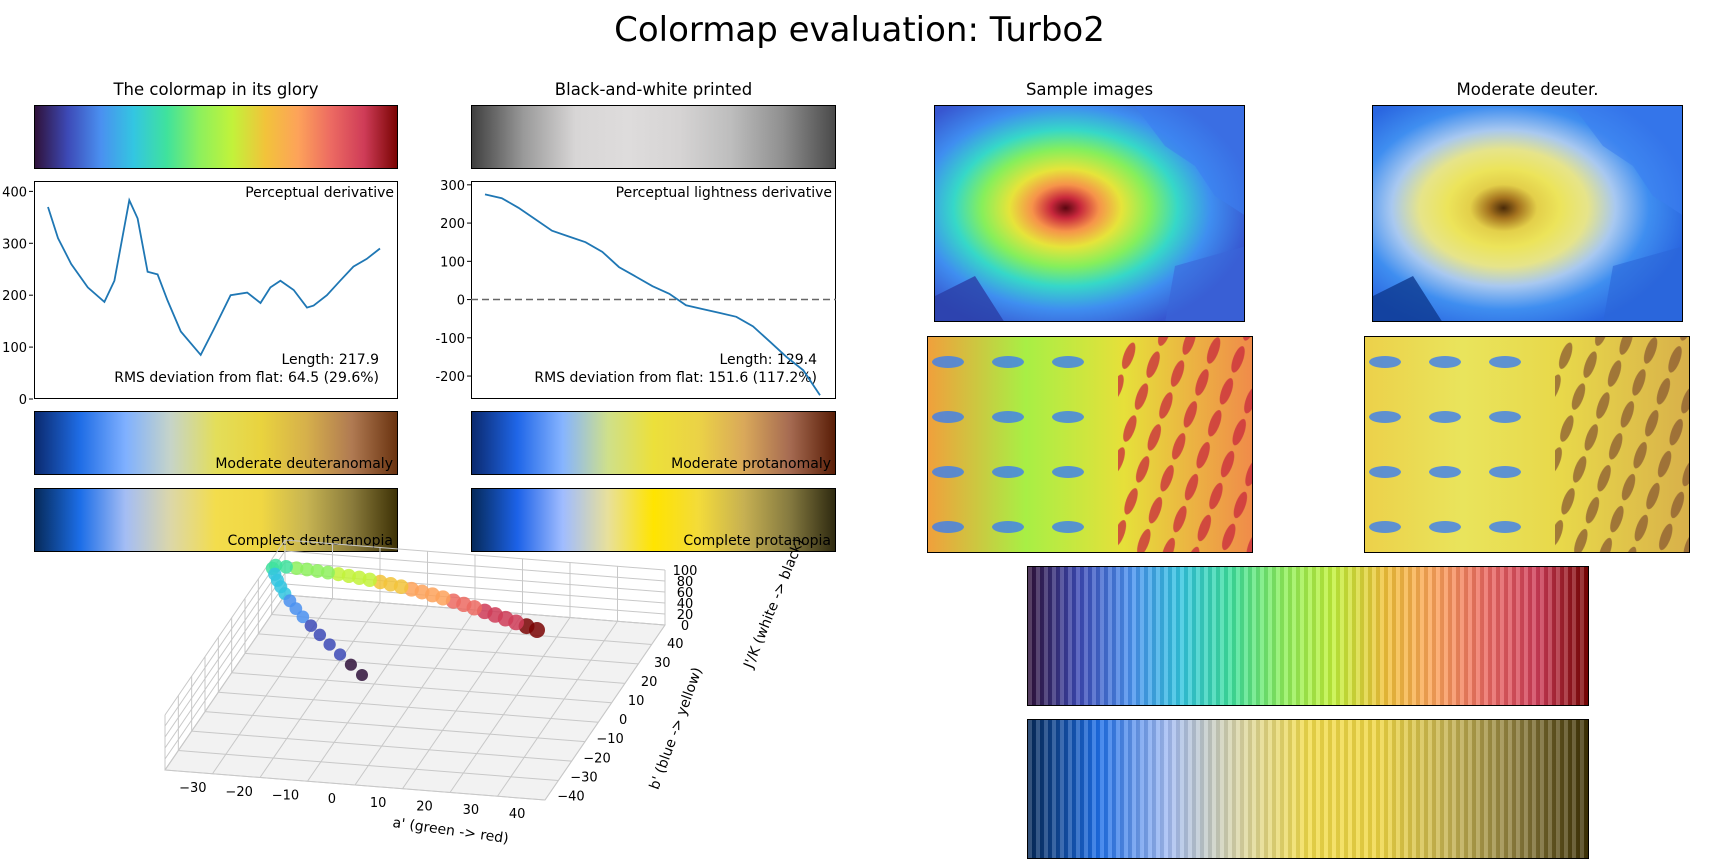  I want to click on sample-terrain-graphic, so click(1089, 213).